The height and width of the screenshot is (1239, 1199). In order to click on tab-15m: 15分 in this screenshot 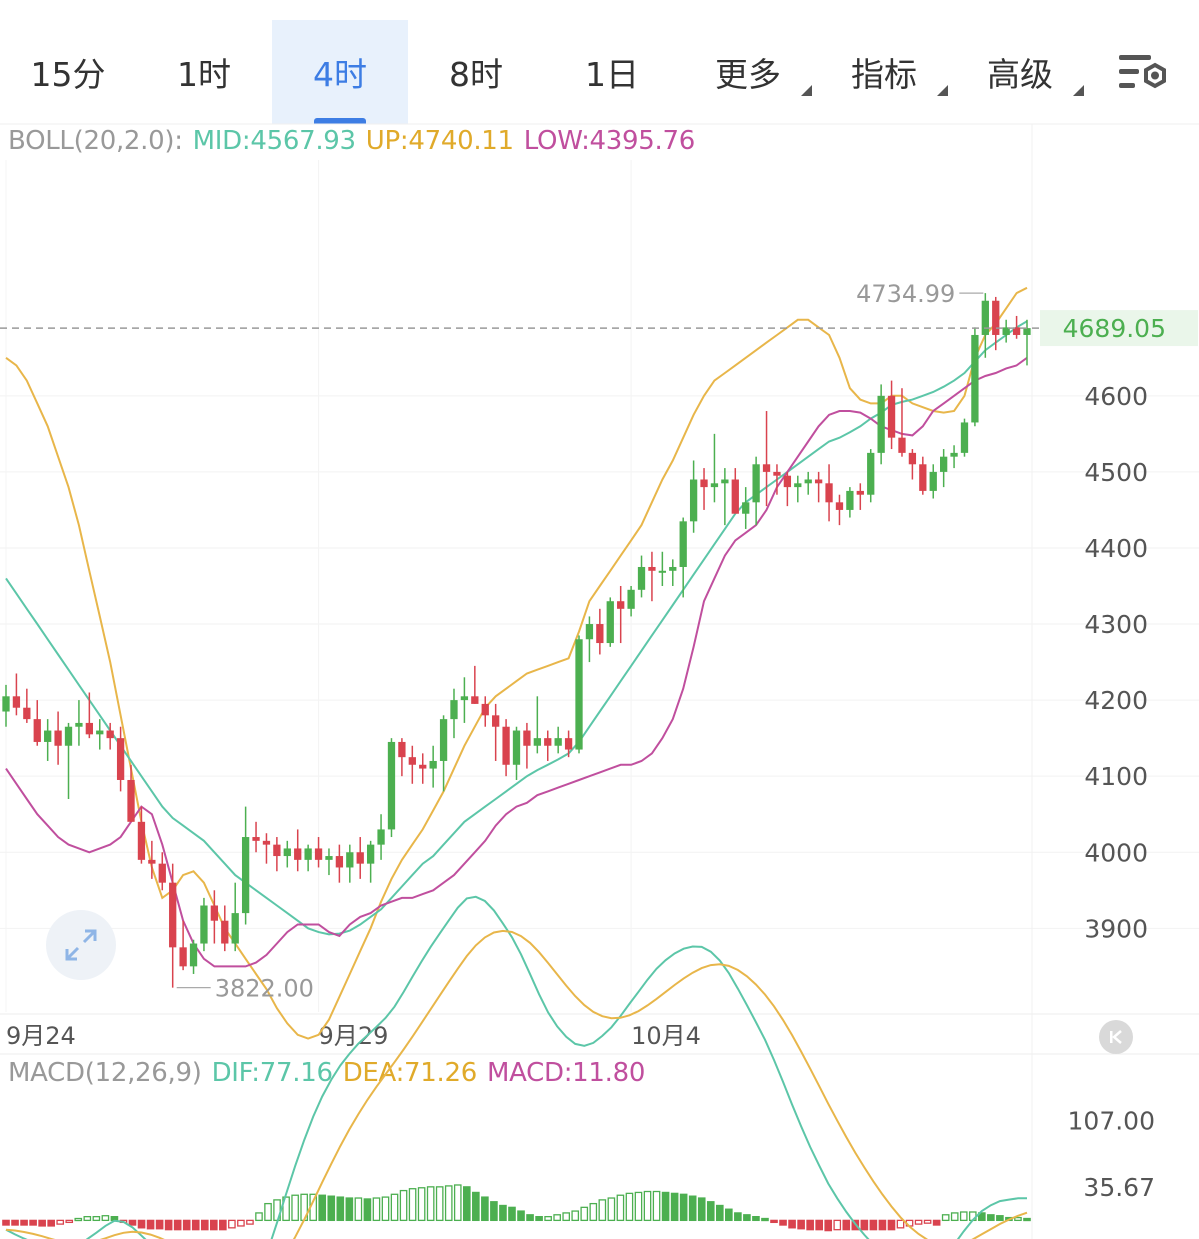, I will do `click(68, 72)`.